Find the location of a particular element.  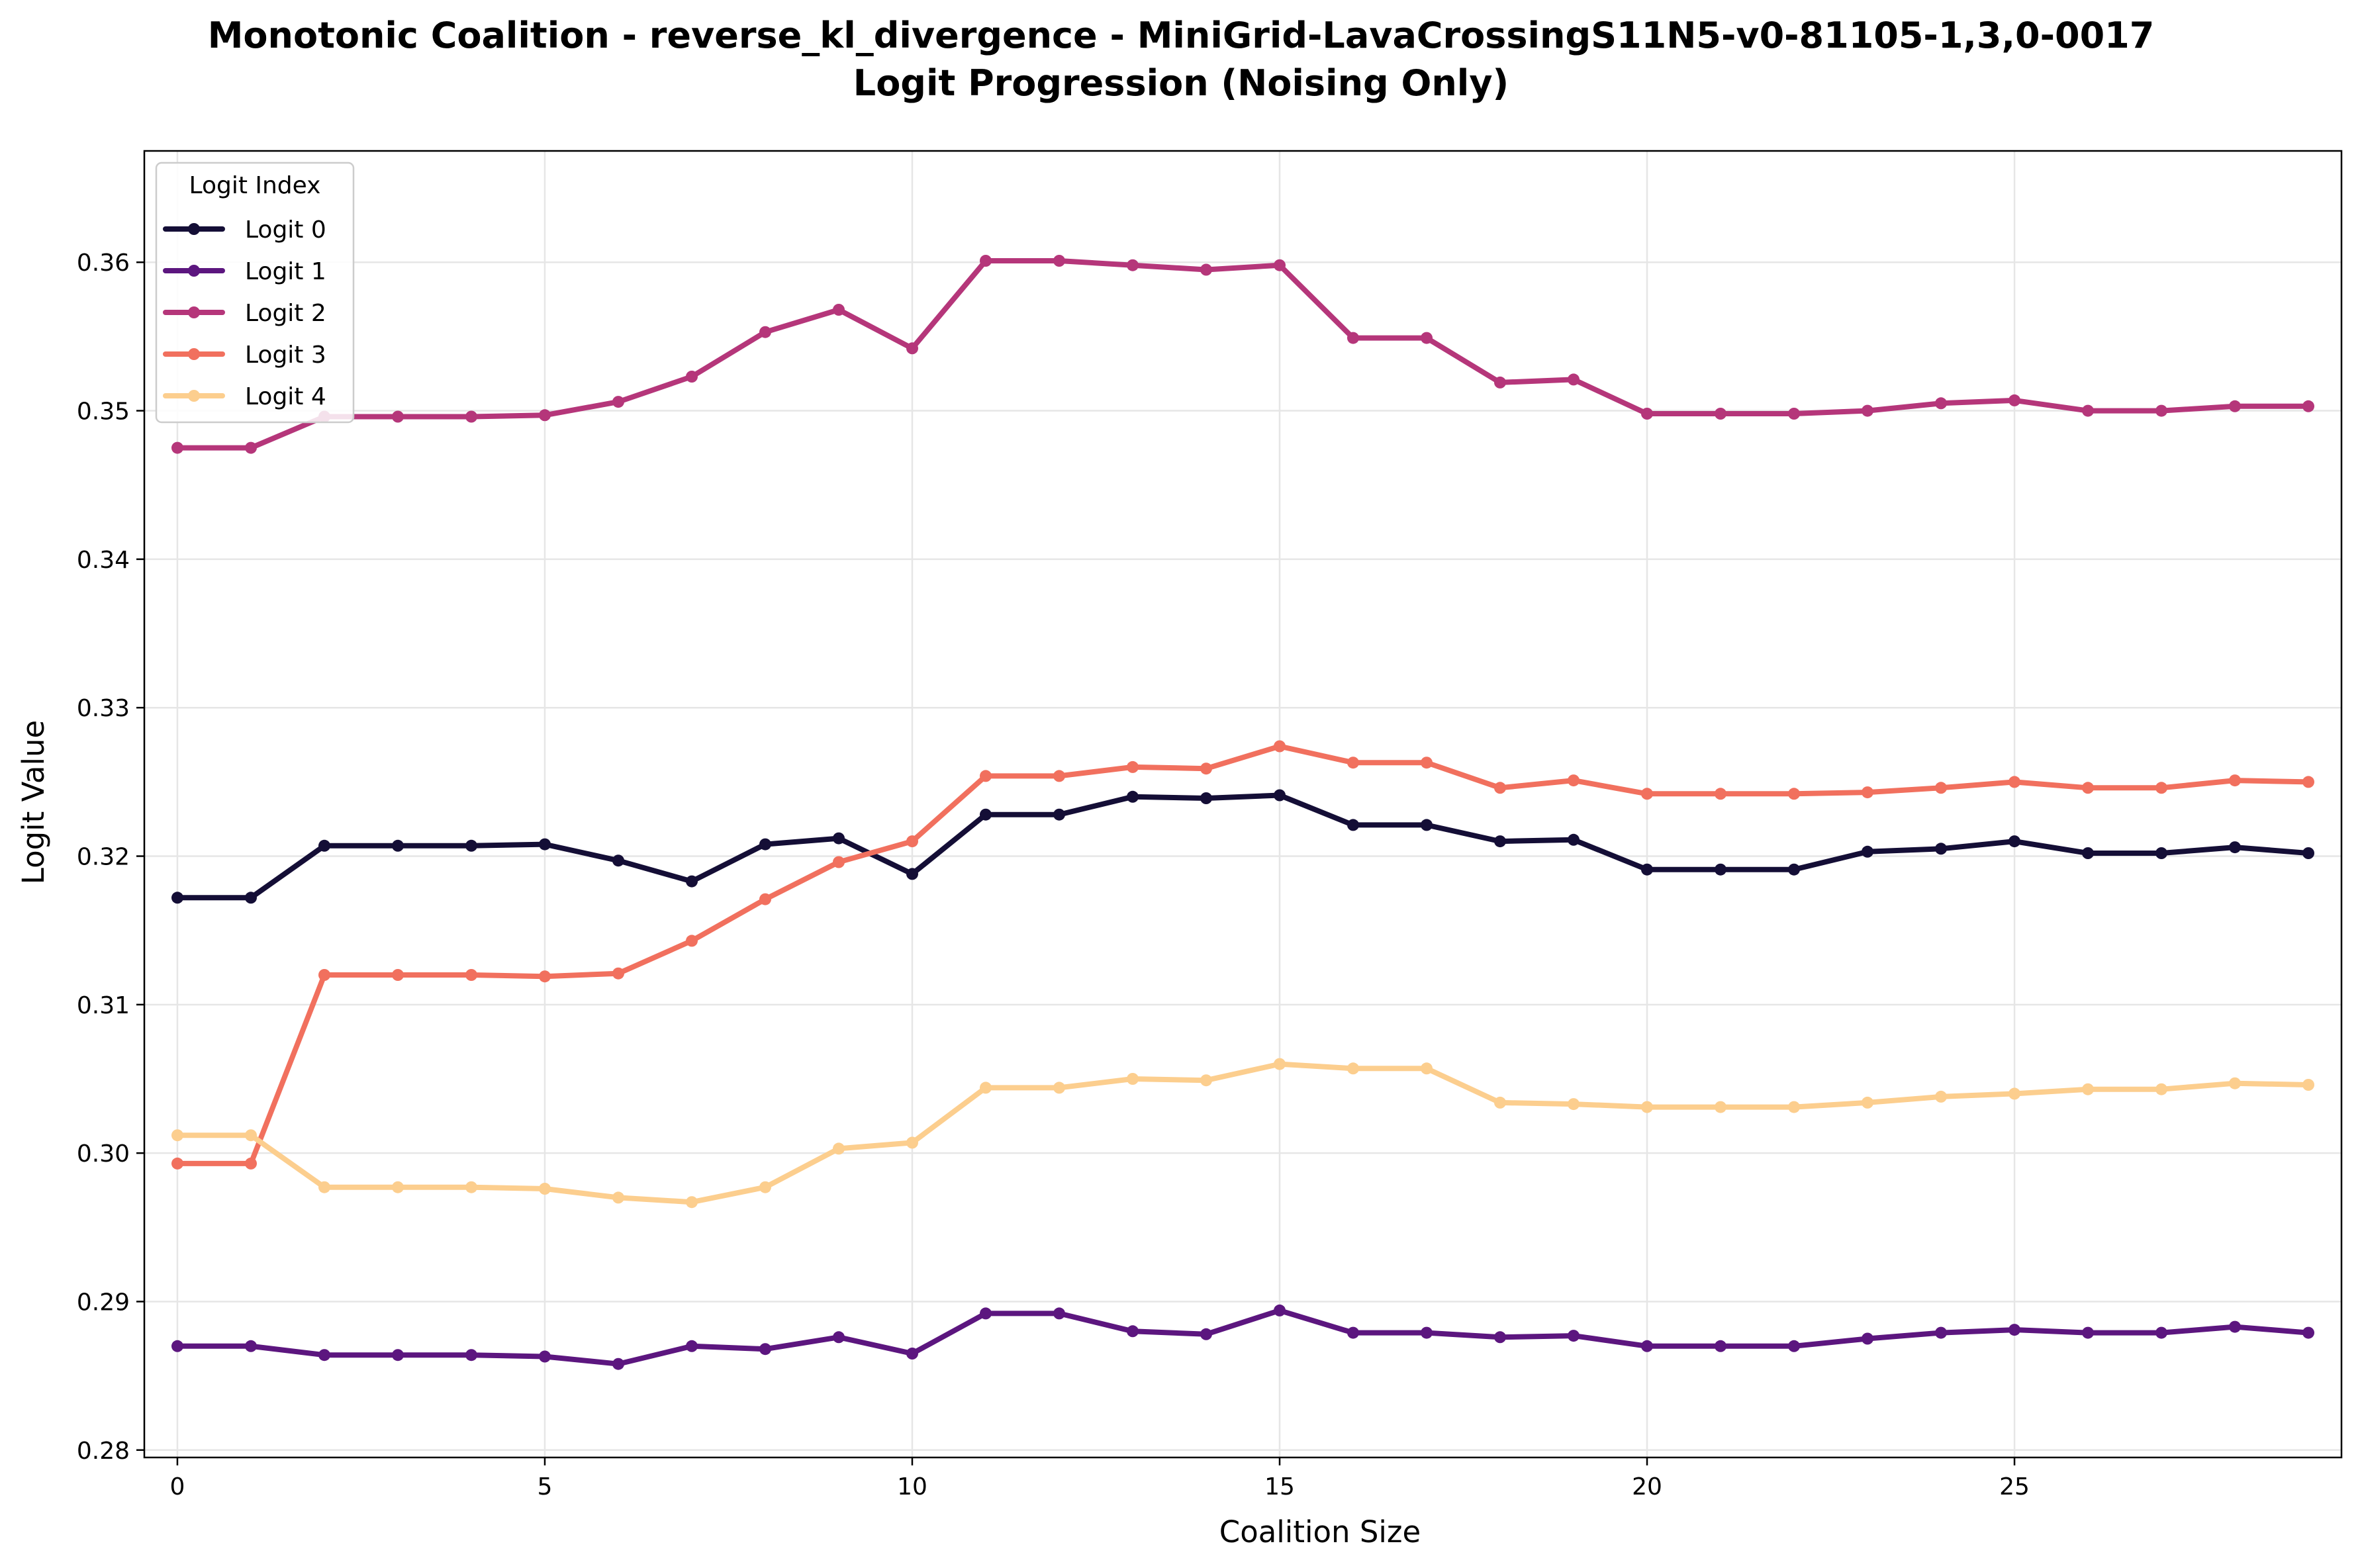

legend-label: Logit 1 is located at coordinates (285, 271).